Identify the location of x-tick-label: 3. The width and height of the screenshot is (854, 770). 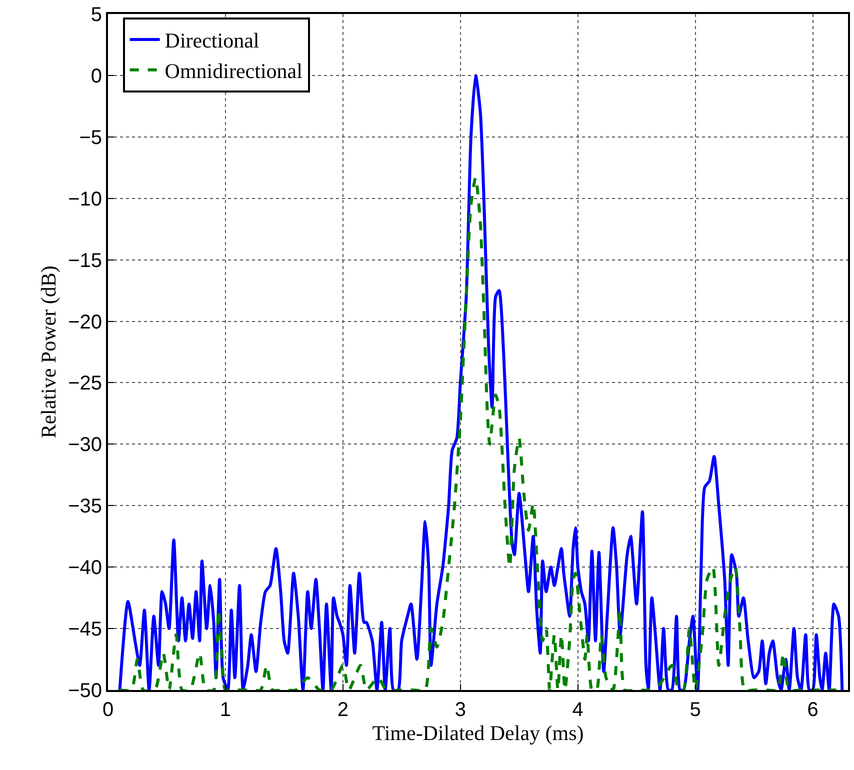
(460, 710).